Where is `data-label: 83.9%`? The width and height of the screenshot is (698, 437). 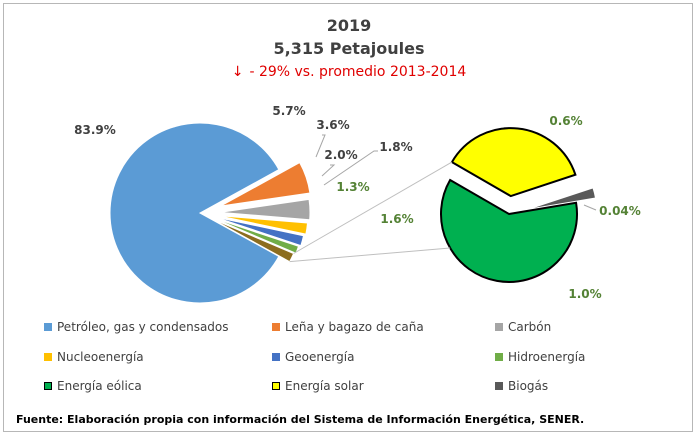 data-label: 83.9% is located at coordinates (95, 130).